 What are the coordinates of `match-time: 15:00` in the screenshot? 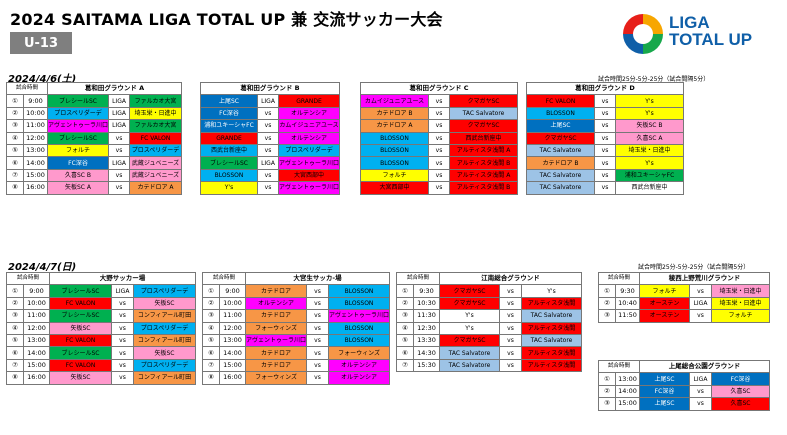 It's located at (627, 404).